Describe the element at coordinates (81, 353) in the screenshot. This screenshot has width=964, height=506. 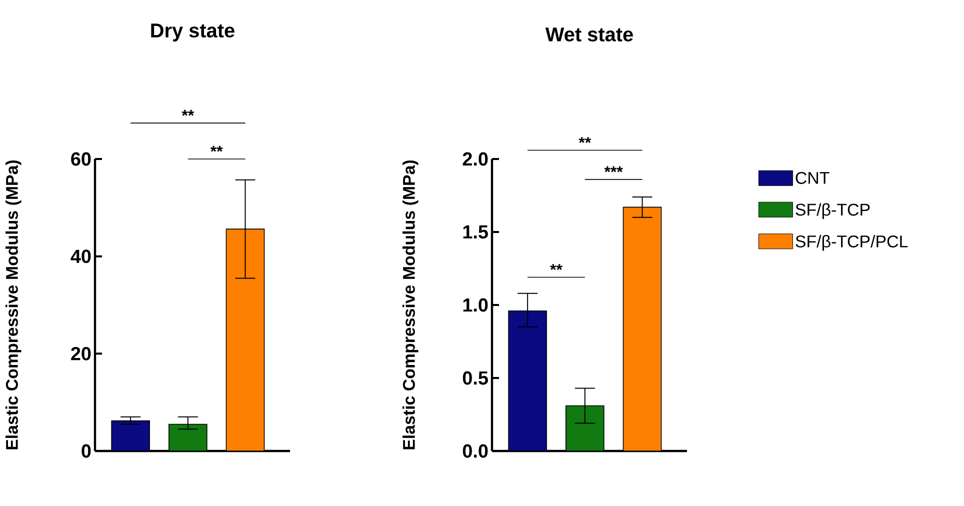
I see `y-tick-label: 20` at that location.